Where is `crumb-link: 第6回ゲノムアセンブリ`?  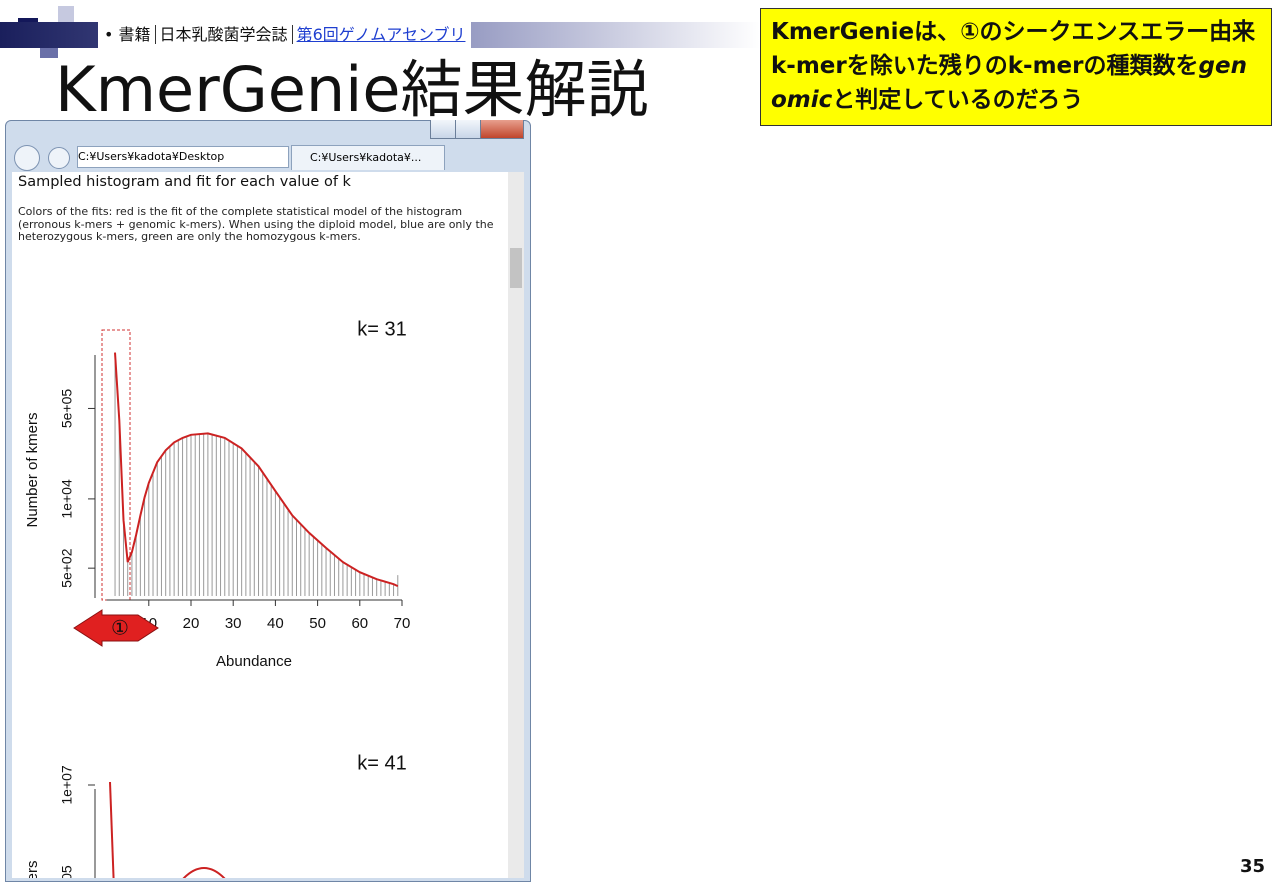
crumb-link: 第6回ゲノムアセンブリ is located at coordinates (381, 34).